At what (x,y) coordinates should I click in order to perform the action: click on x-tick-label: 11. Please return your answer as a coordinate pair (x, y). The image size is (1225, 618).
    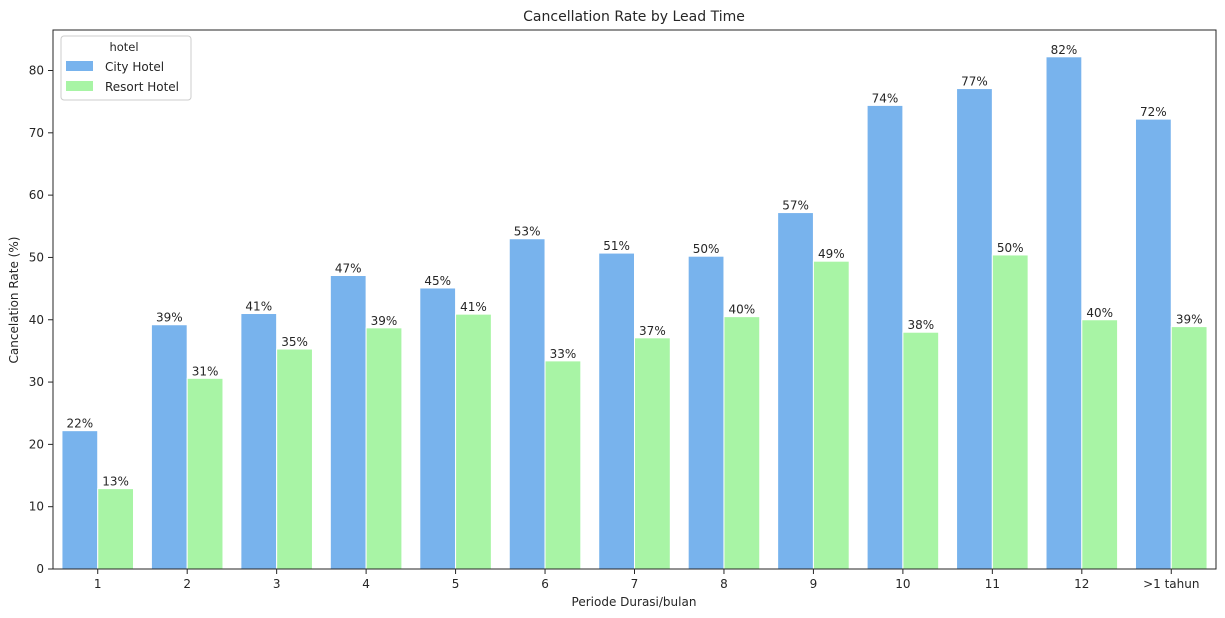
    Looking at the image, I should click on (992, 584).